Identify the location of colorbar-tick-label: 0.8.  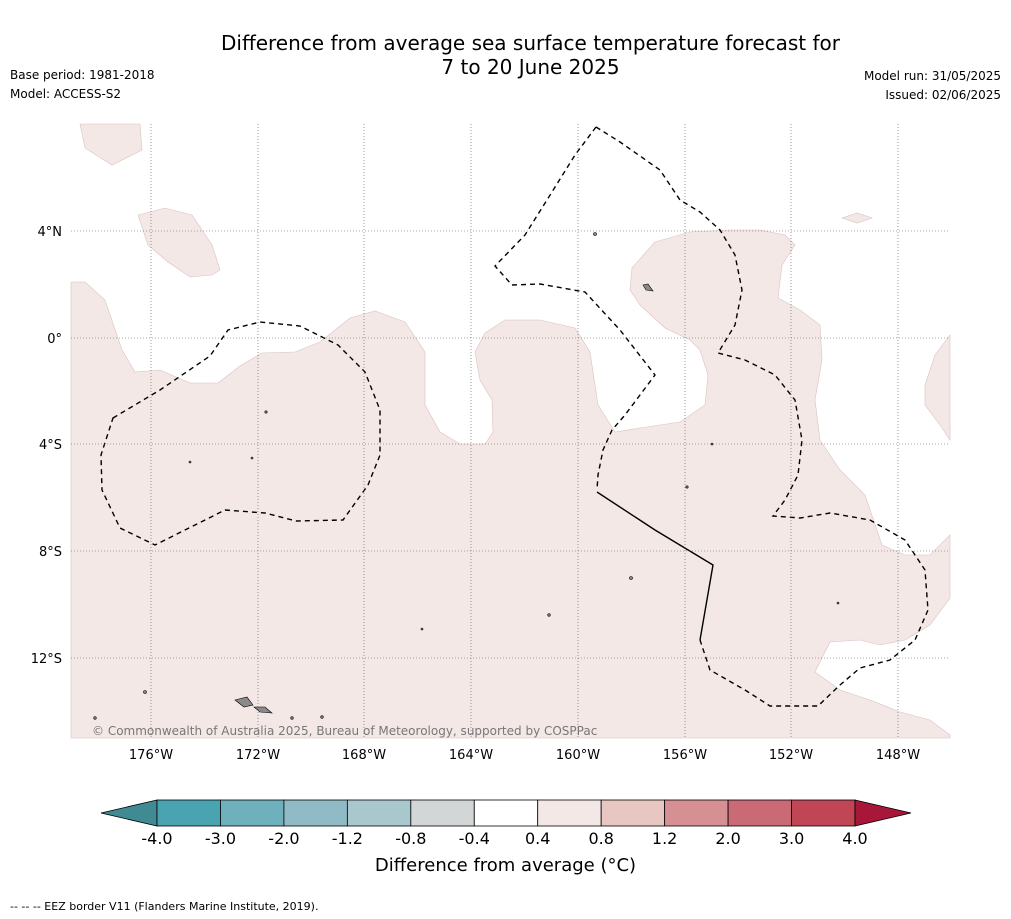
(600, 838).